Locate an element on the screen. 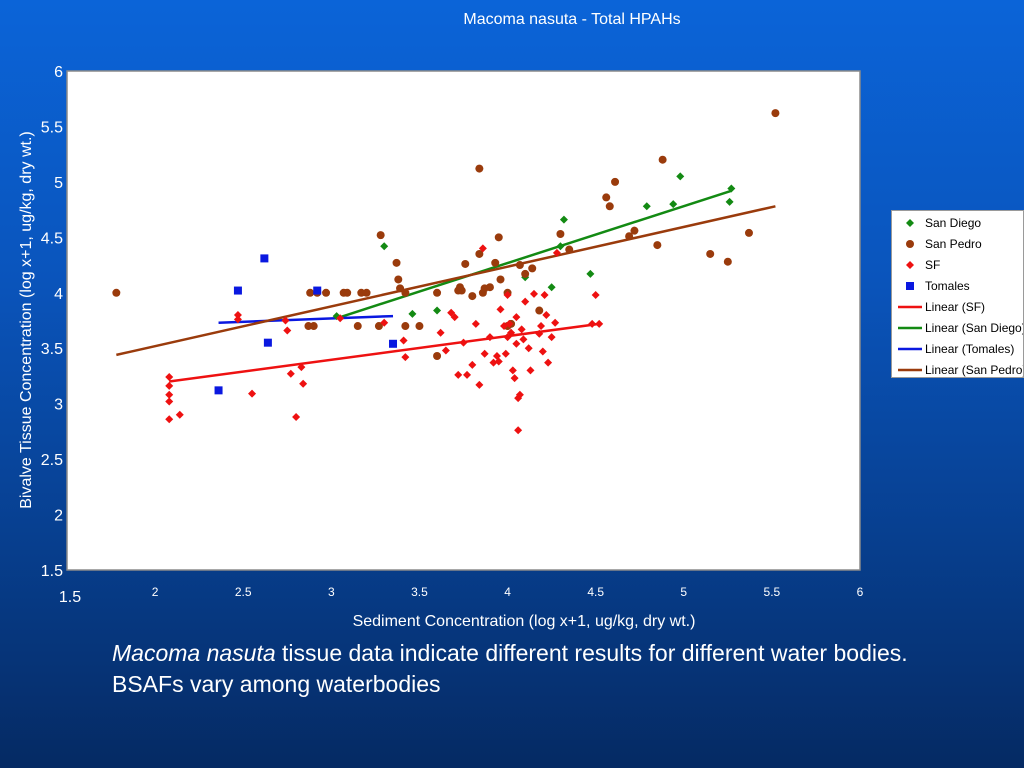 This screenshot has width=1024, height=768. diamond-marker-icon is located at coordinates (910, 265).